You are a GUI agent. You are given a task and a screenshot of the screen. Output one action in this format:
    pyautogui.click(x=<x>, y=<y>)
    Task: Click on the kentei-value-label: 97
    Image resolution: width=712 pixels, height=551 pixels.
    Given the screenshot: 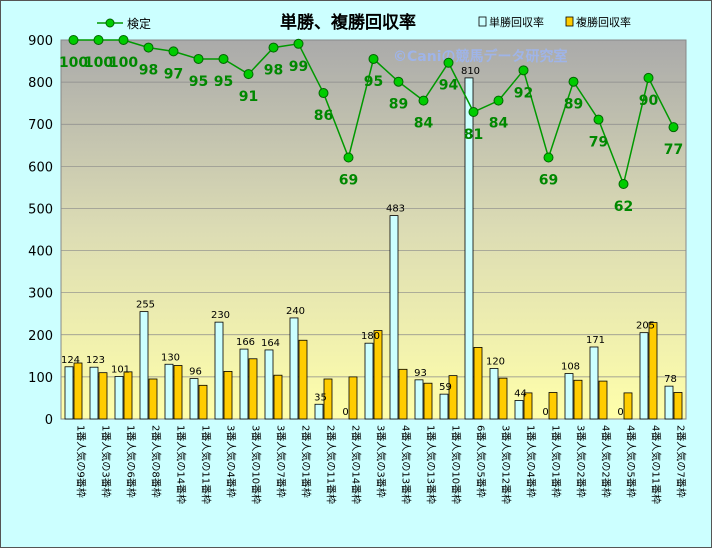 What is the action you would take?
    pyautogui.click(x=173, y=74)
    